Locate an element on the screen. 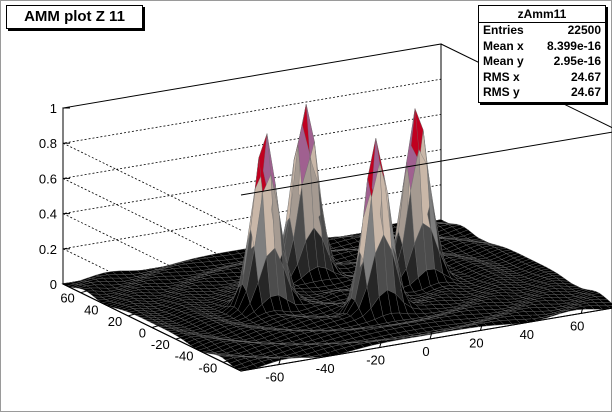  stat-value: 22500 is located at coordinates (584, 31).